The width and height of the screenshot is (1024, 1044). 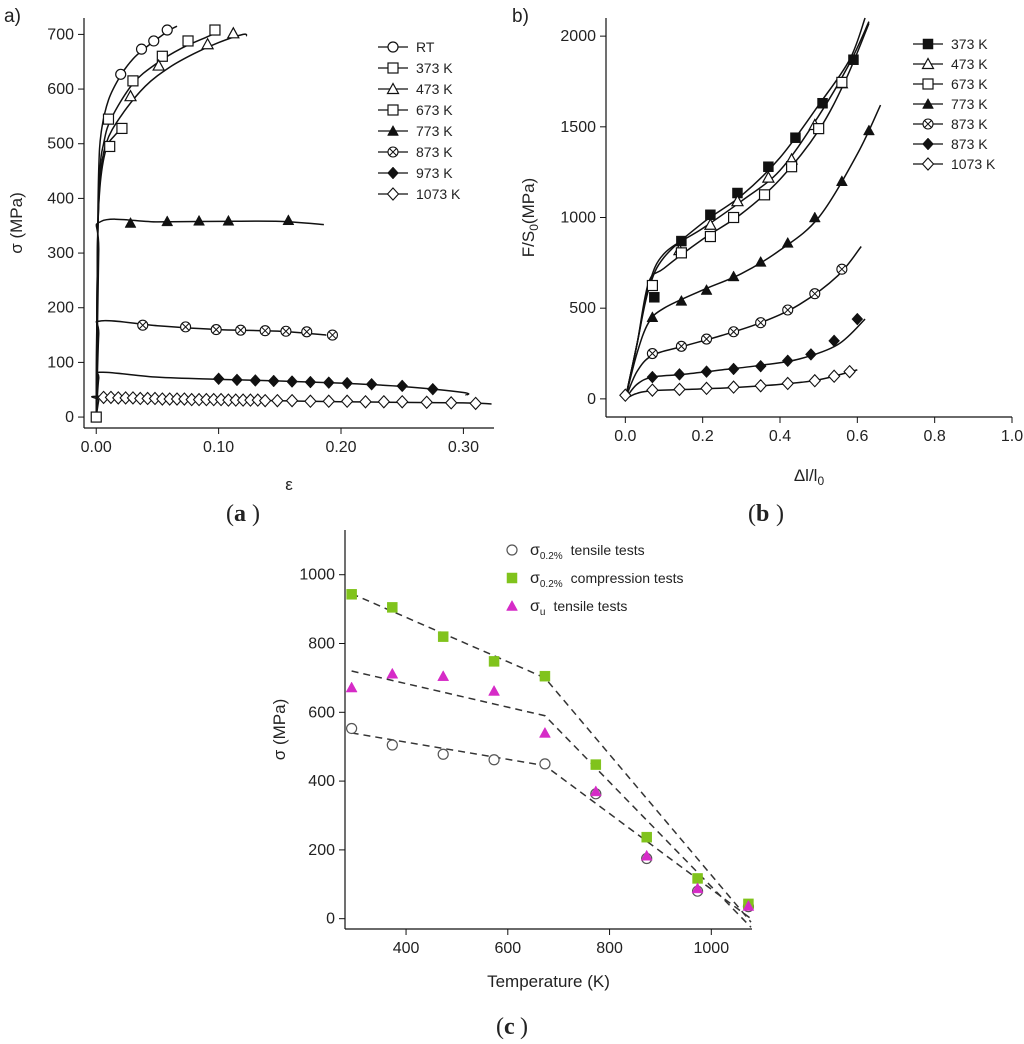 What do you see at coordinates (60, 253) in the screenshot?
I see `y-tick-label: 300` at bounding box center [60, 253].